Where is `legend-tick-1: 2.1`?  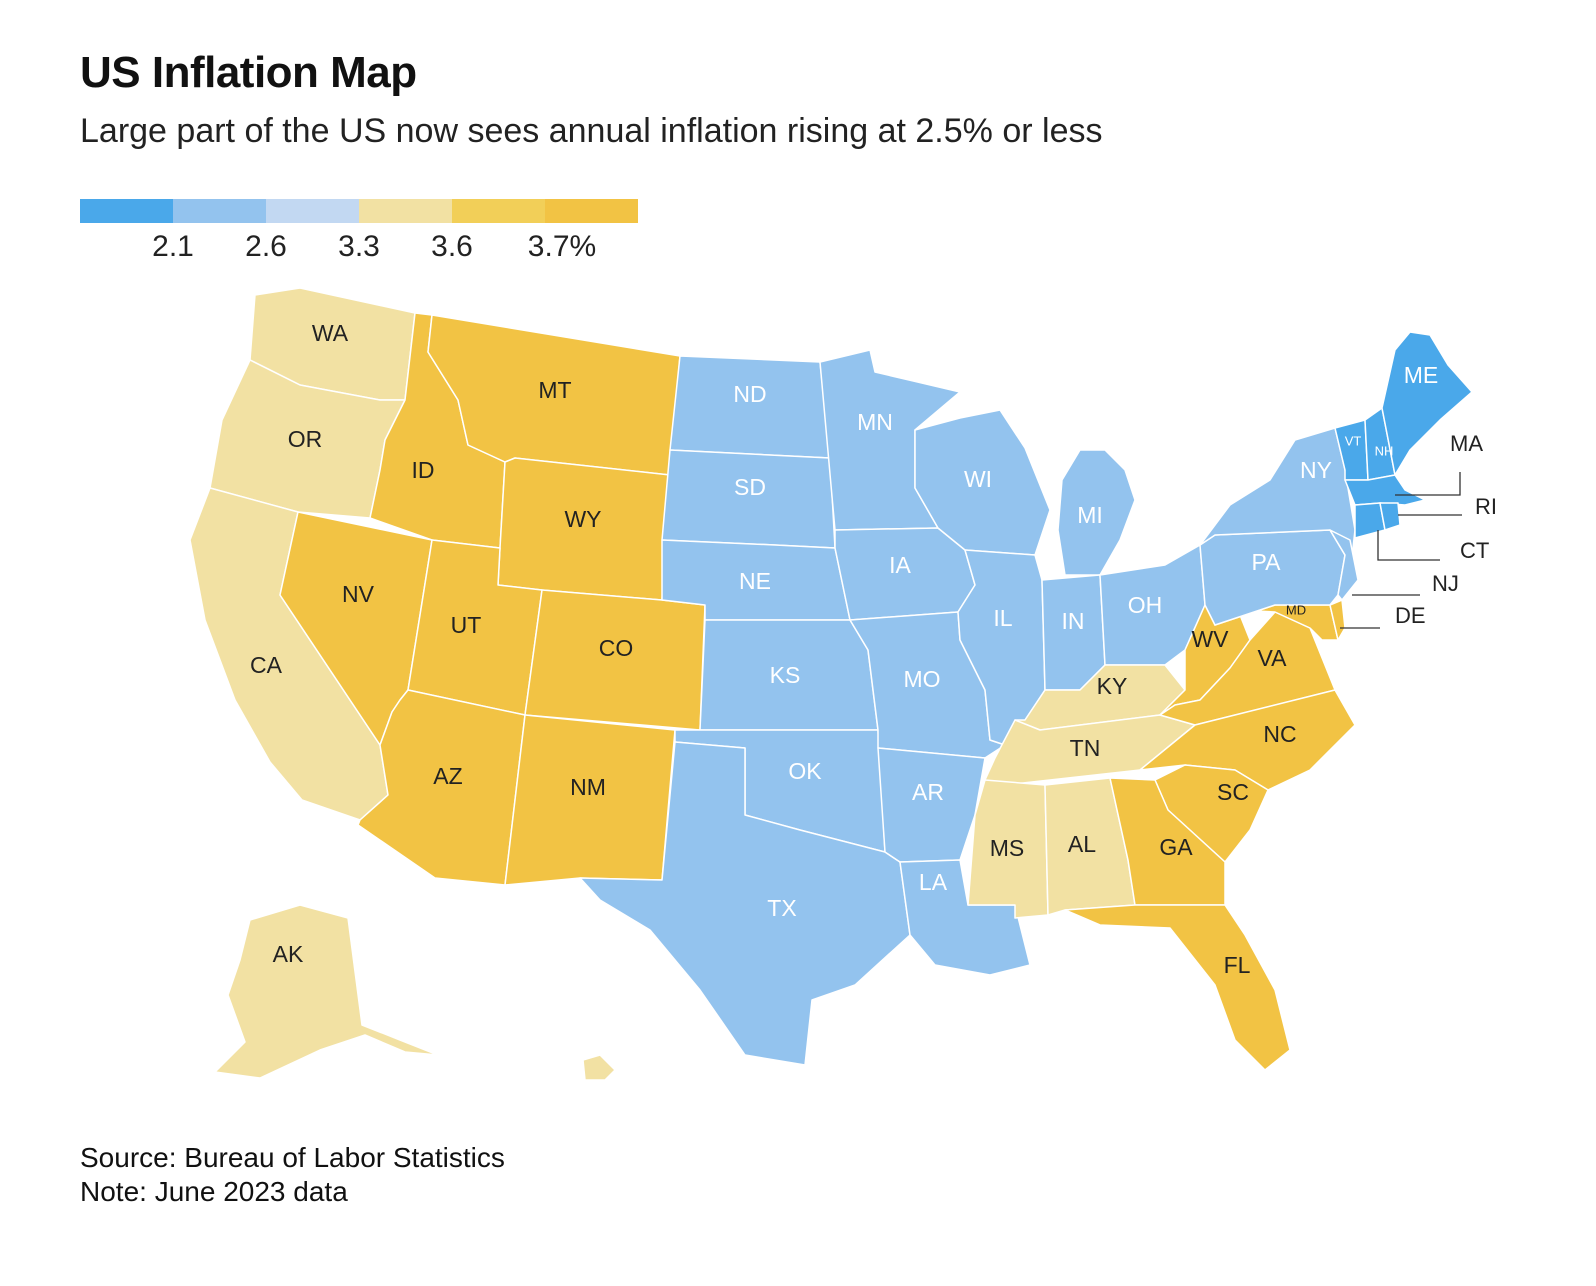
legend-tick-1: 2.1 is located at coordinates (173, 246).